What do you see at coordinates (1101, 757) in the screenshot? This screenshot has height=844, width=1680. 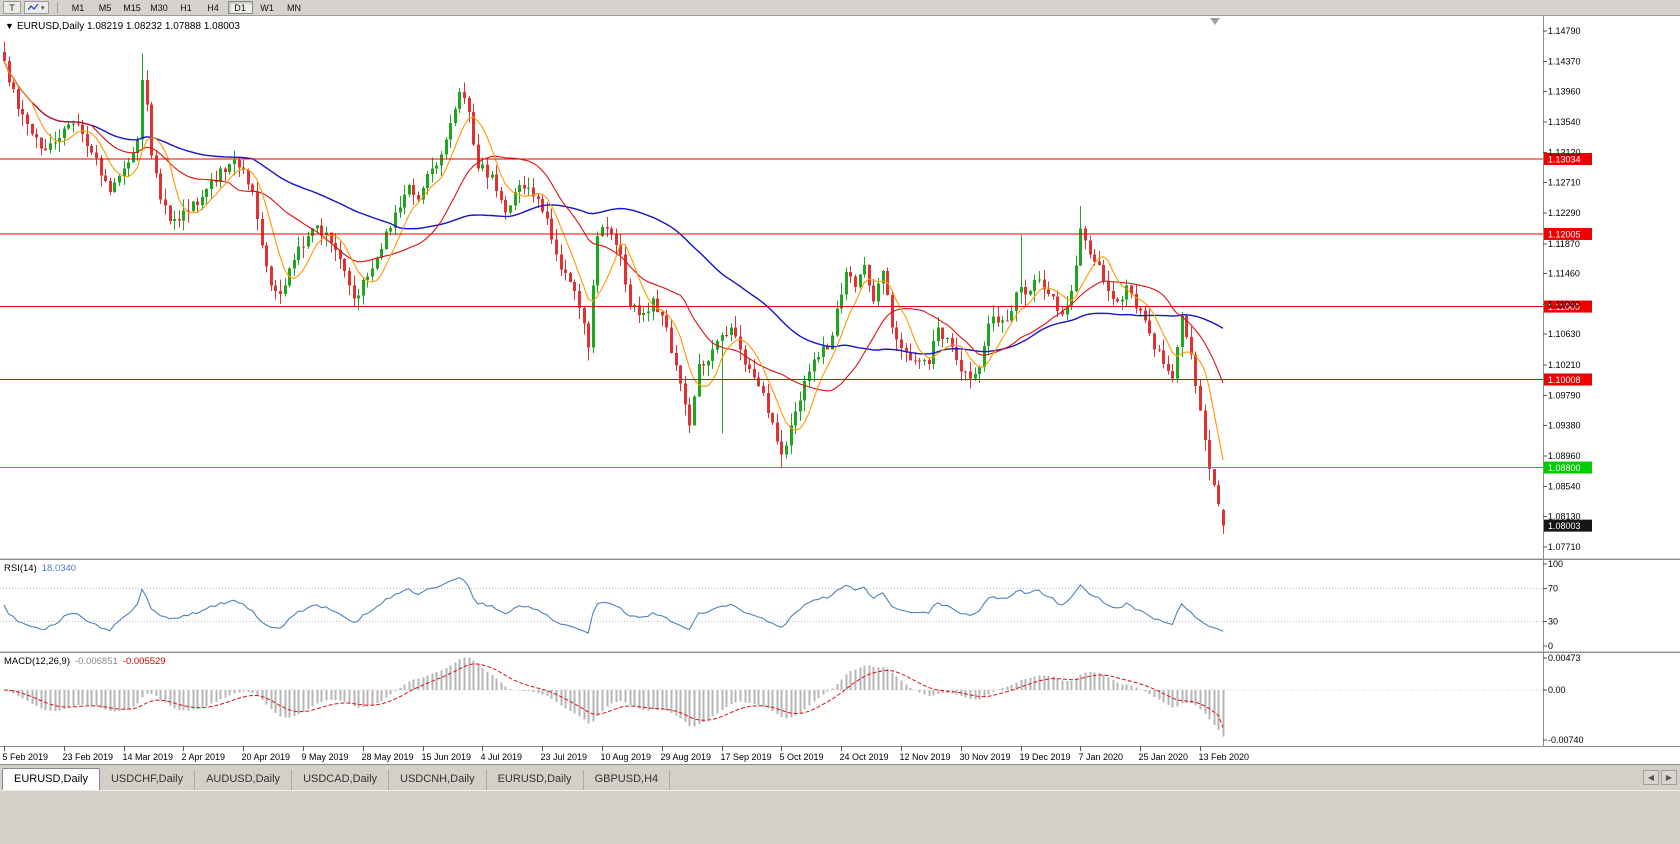 I see `svg-text: 7 Jan 2020` at bounding box center [1101, 757].